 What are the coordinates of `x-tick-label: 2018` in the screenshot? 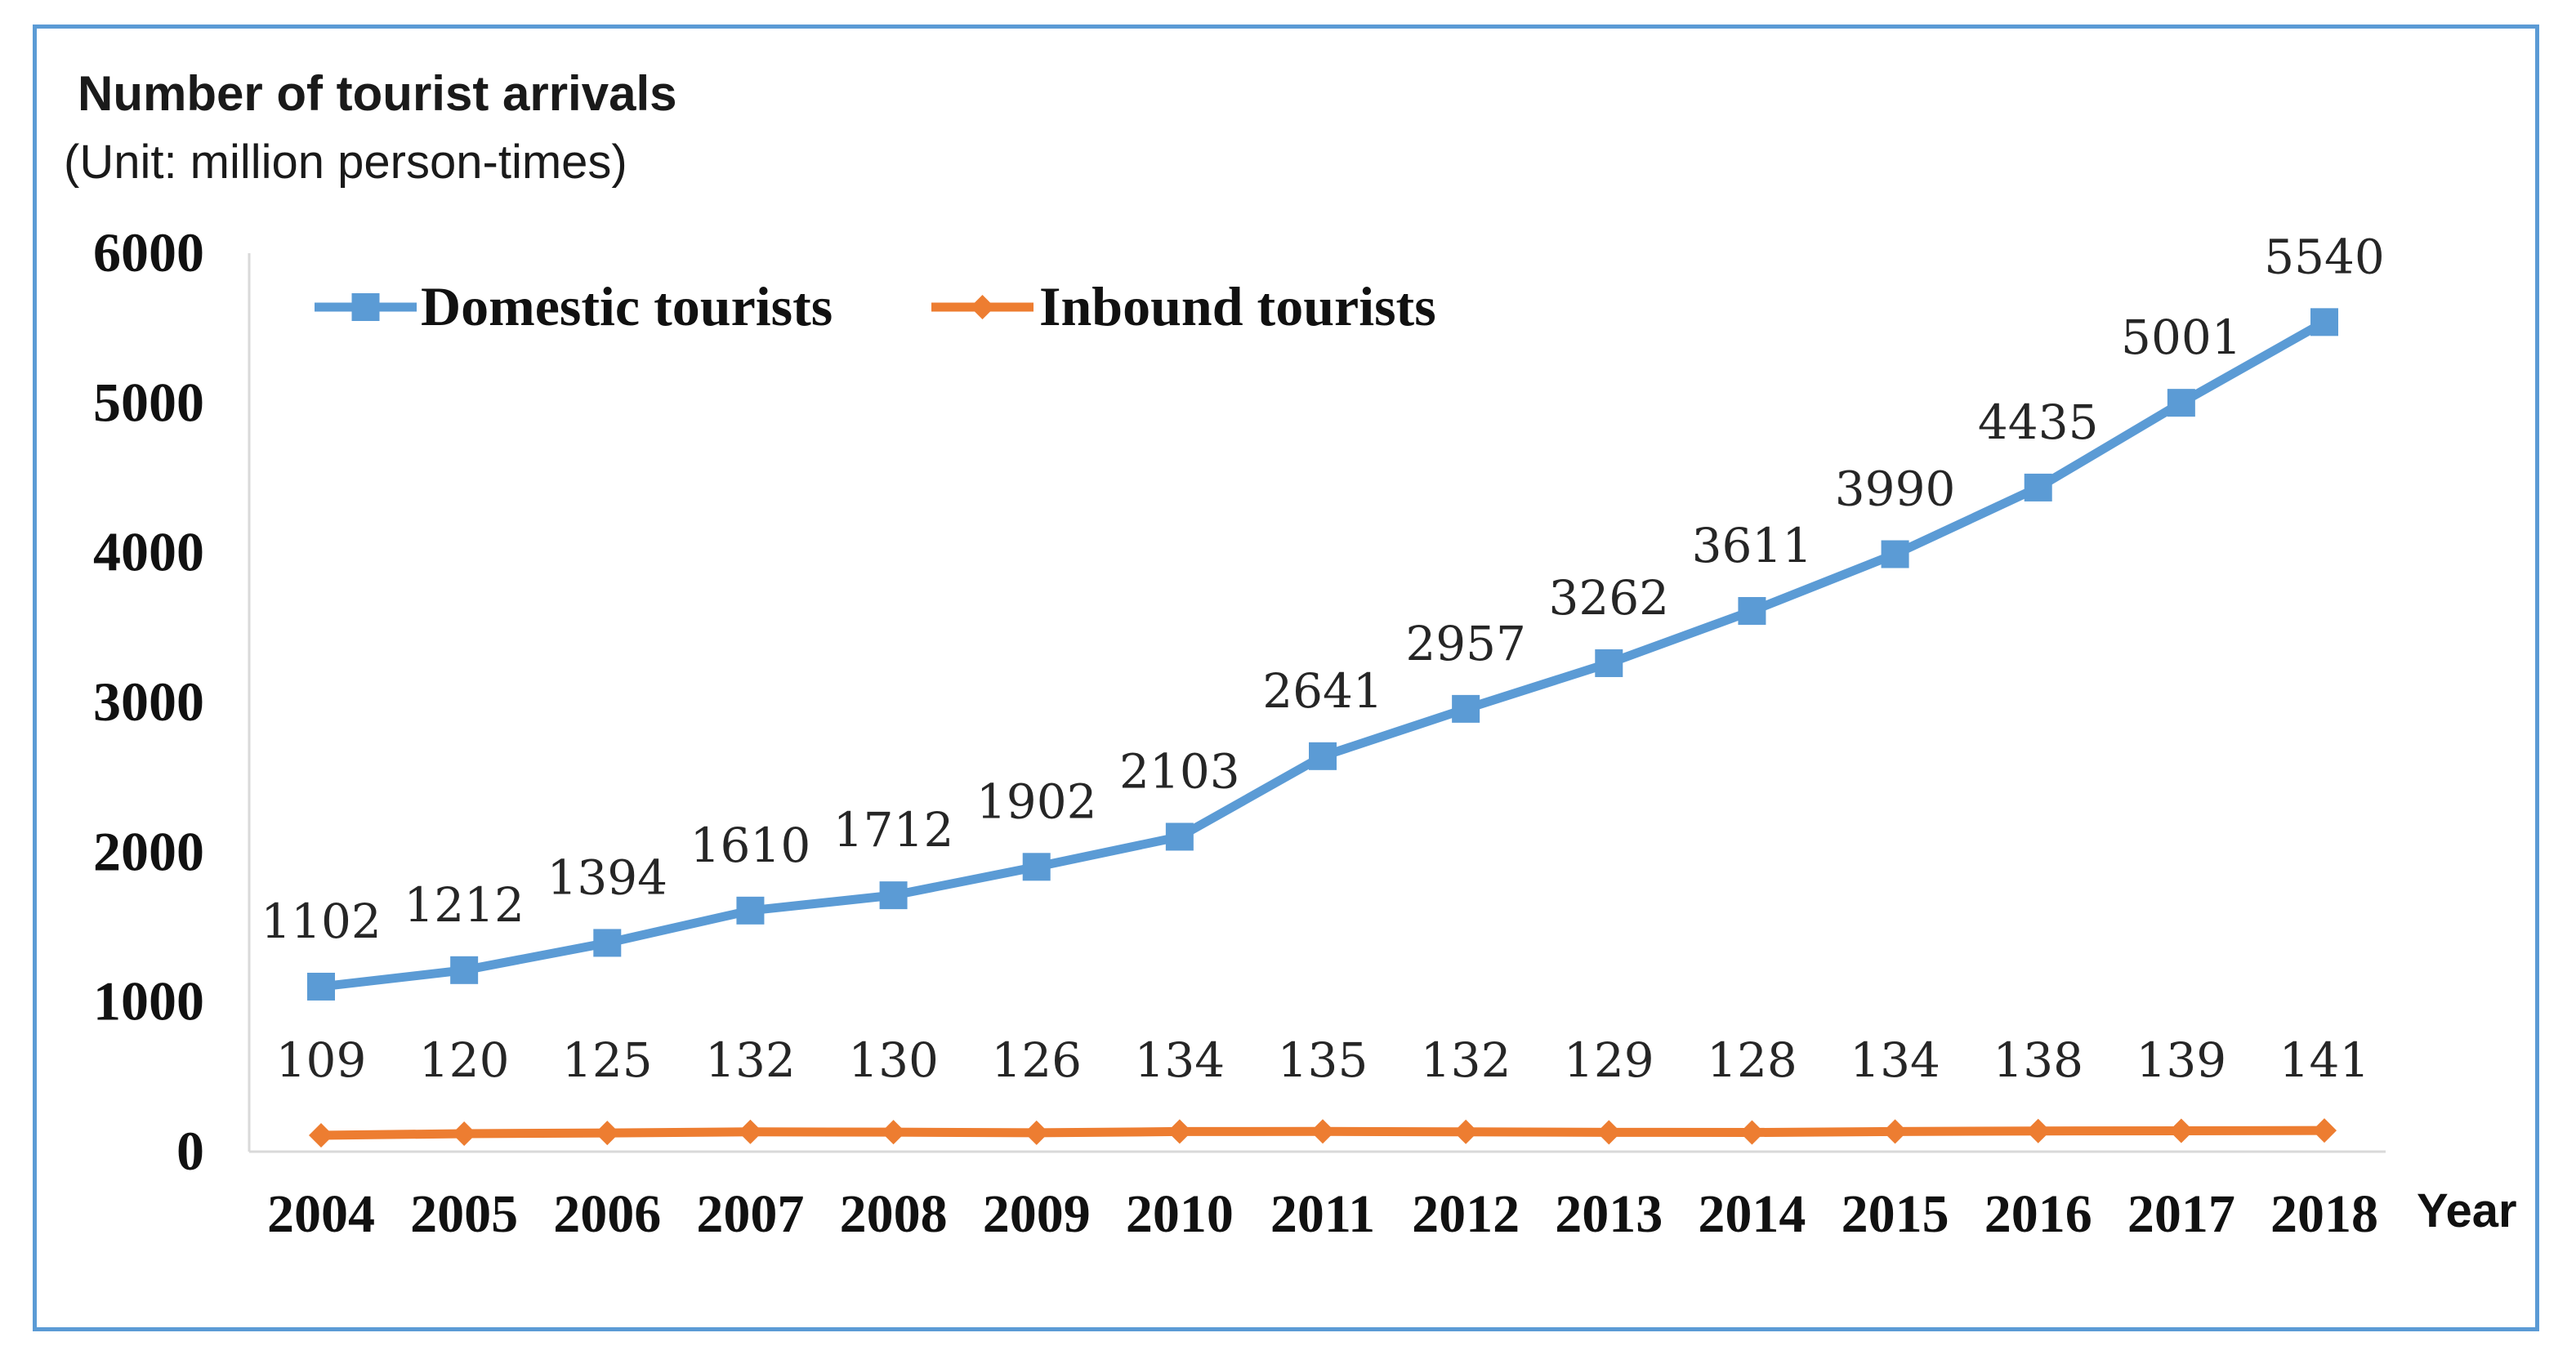 It's located at (2324, 1214).